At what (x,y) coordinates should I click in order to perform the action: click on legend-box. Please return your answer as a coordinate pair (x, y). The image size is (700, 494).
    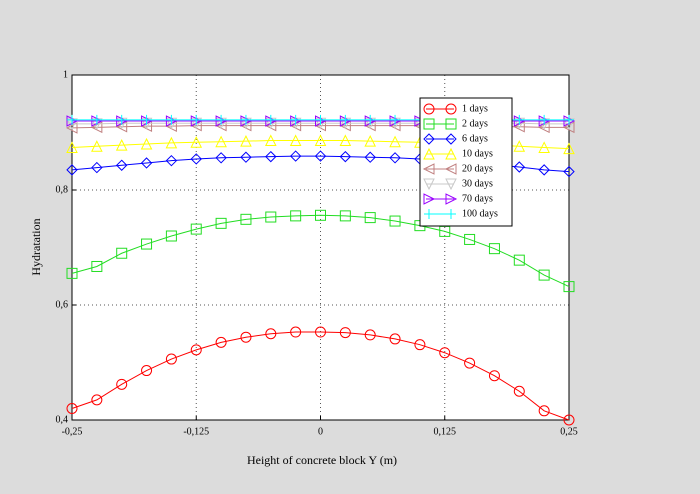
    Looking at the image, I should click on (466, 162).